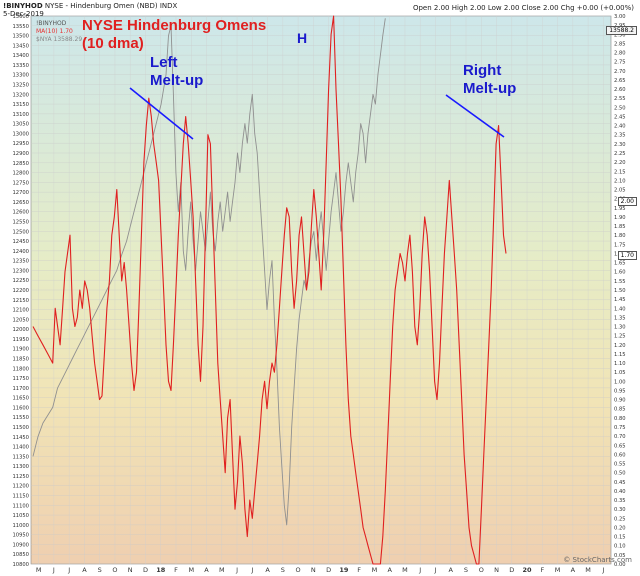  What do you see at coordinates (620, 364) in the screenshot?
I see `right-tick-label: 1.10` at bounding box center [620, 364].